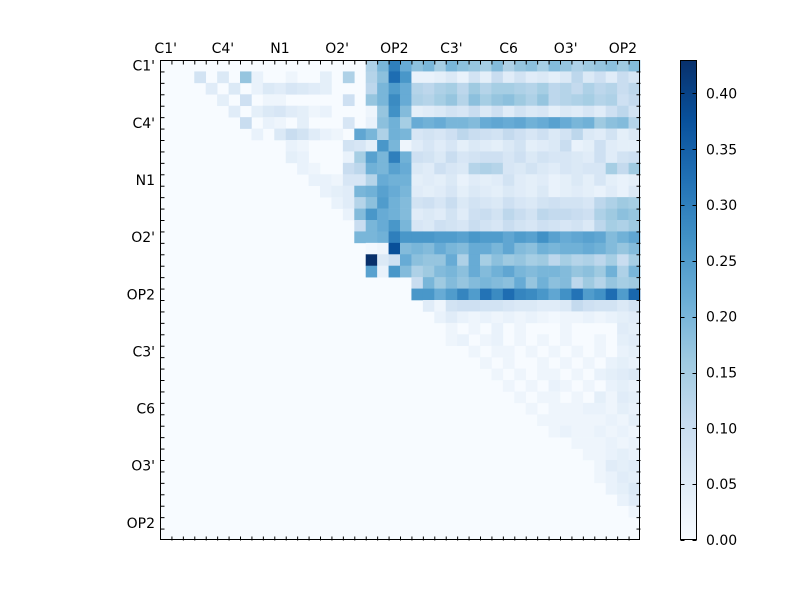 This screenshot has width=800, height=600. What do you see at coordinates (143, 352) in the screenshot?
I see `y-tick-label: C3'` at bounding box center [143, 352].